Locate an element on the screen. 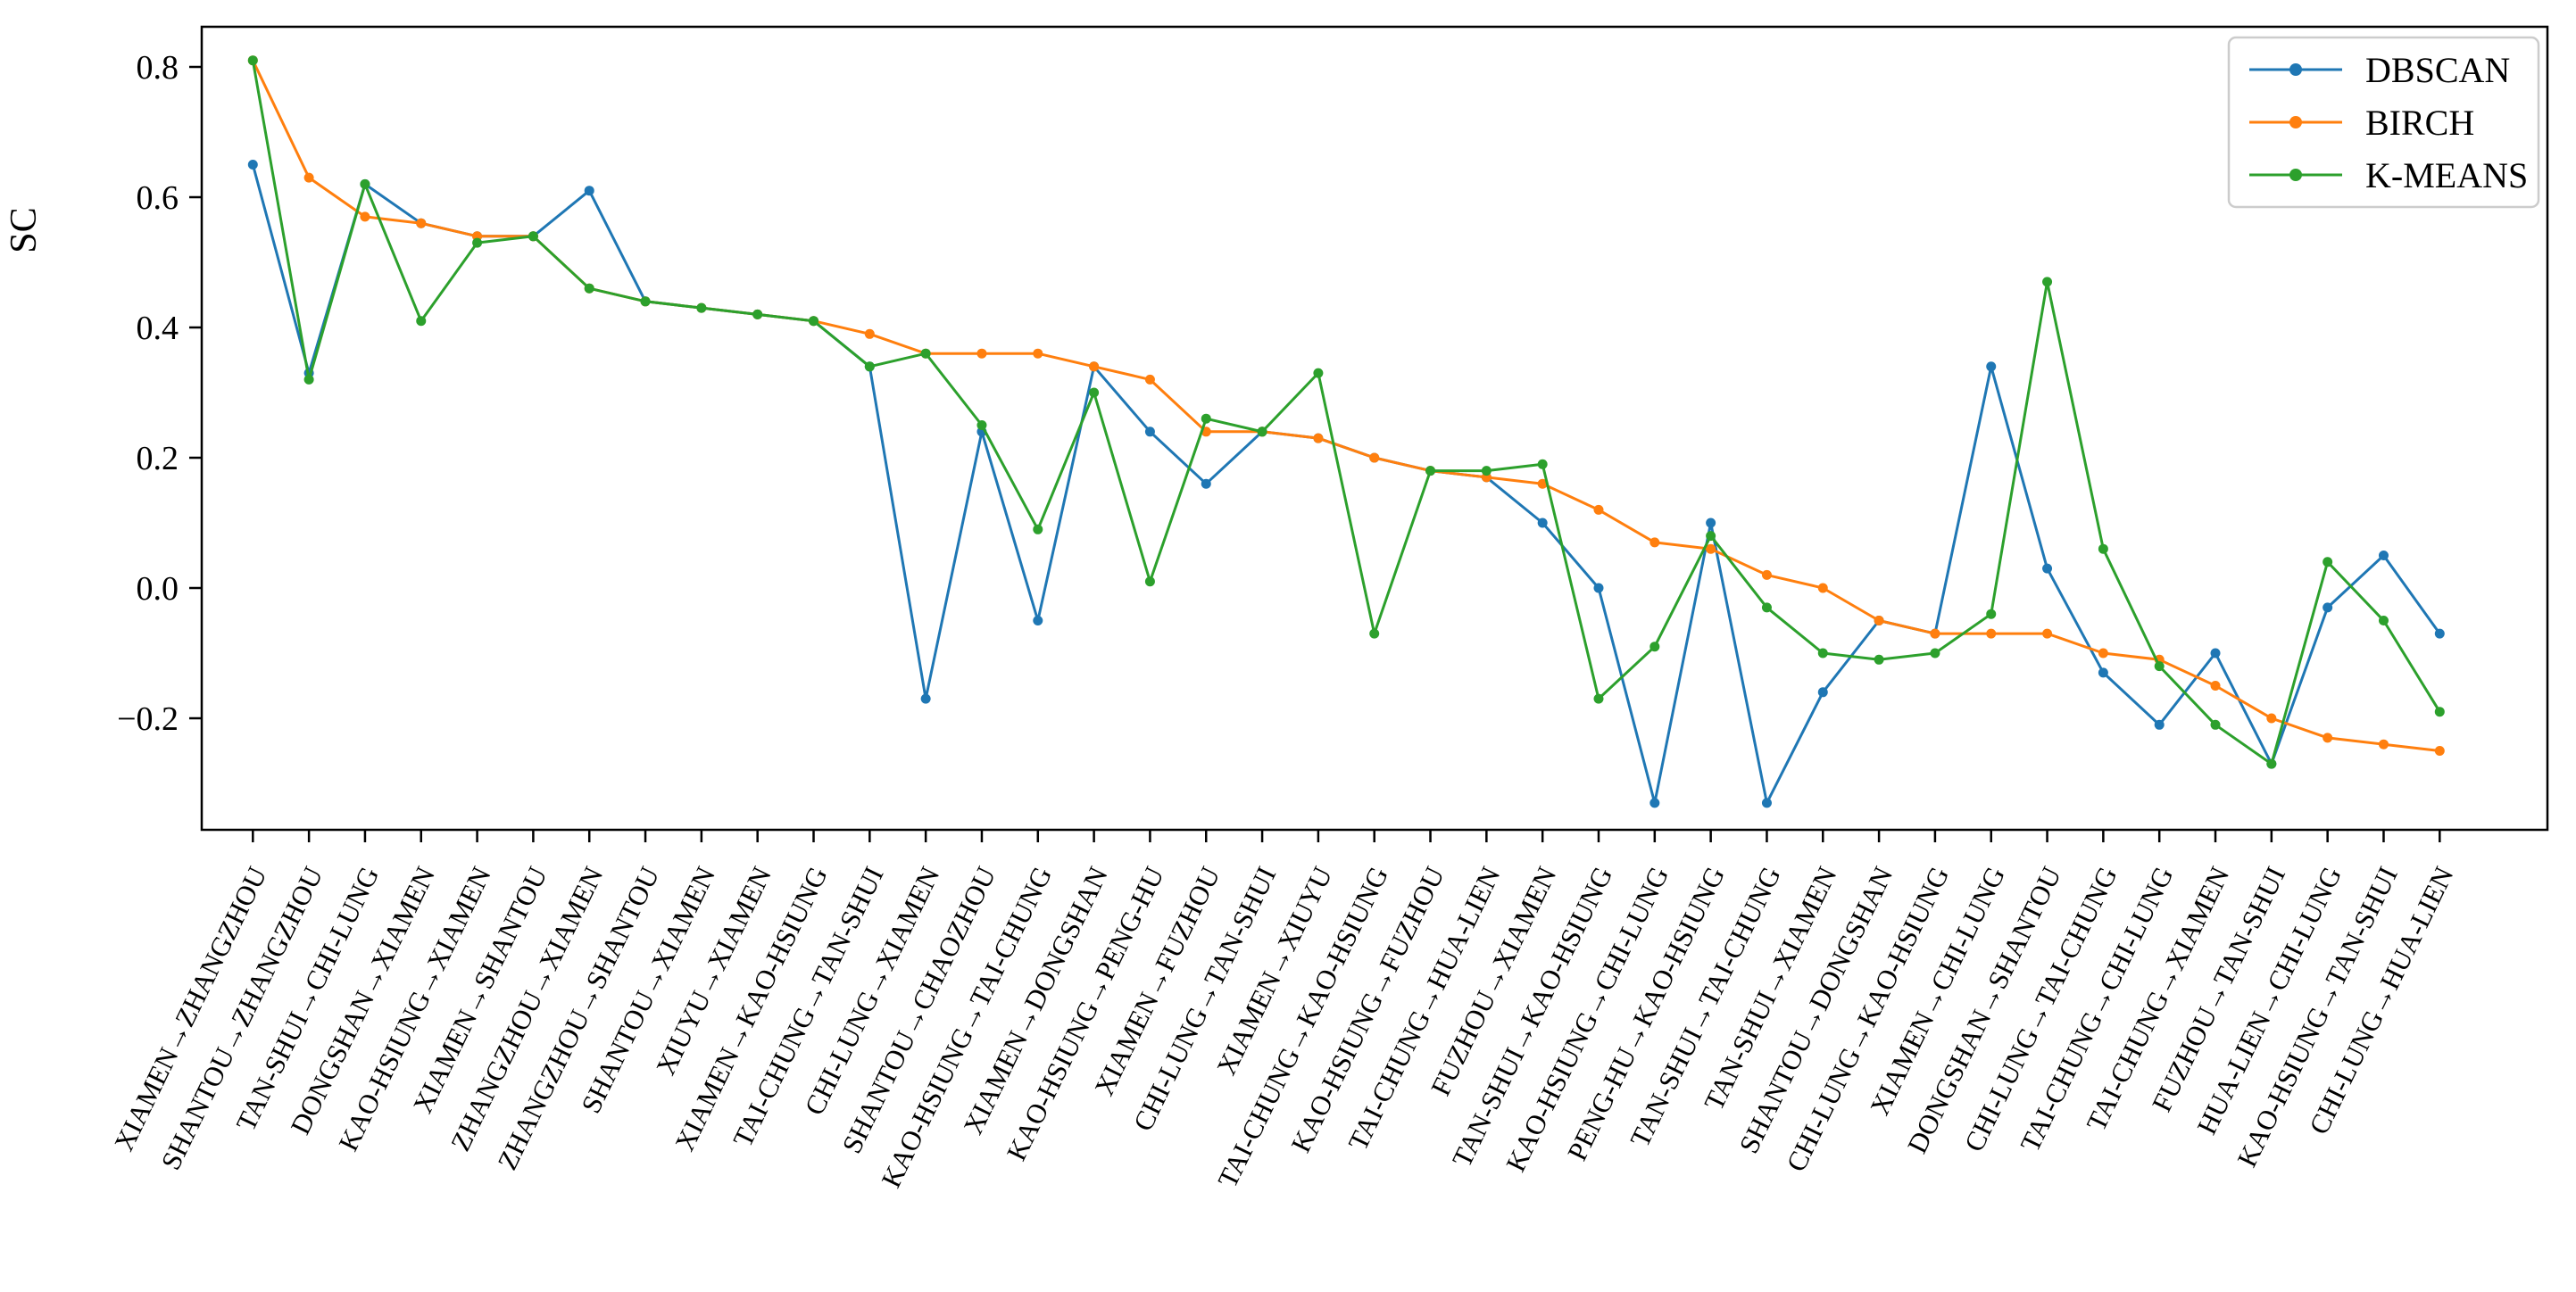 The width and height of the screenshot is (2576, 1292). y-tick-label: 0.0 is located at coordinates (158, 589).